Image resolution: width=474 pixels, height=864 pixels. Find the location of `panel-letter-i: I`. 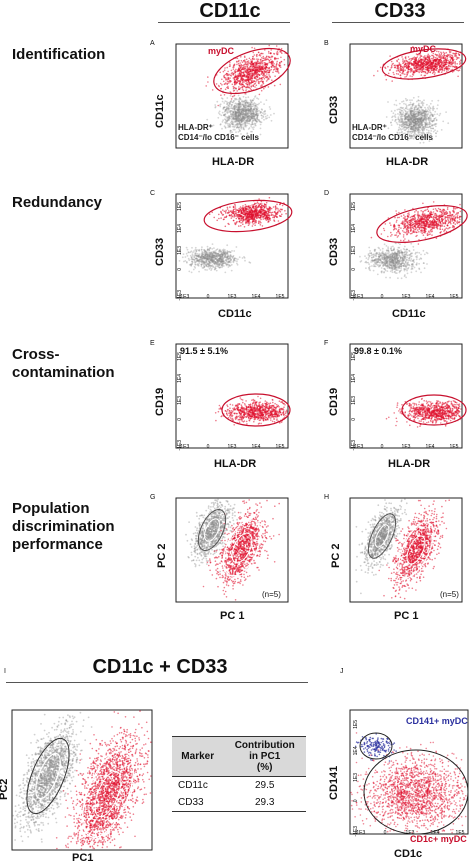

panel-letter-i: I is located at coordinates (5, 671).